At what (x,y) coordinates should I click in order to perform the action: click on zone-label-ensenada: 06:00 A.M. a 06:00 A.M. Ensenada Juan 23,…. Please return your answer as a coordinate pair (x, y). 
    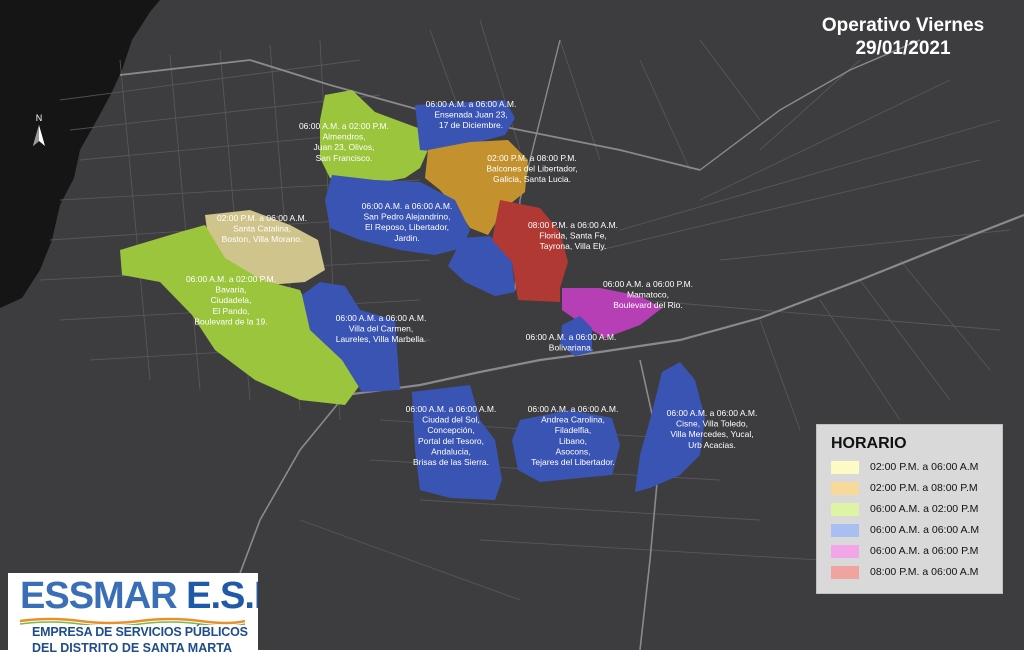
    Looking at the image, I should click on (471, 114).